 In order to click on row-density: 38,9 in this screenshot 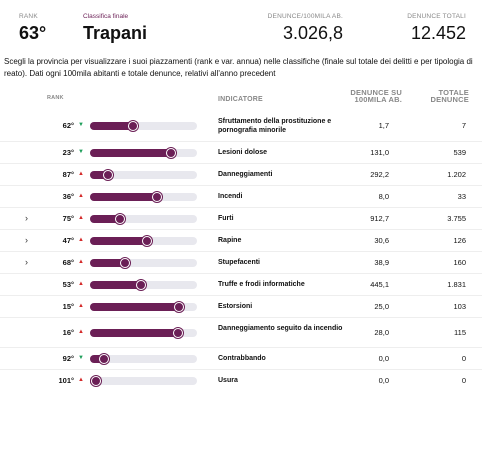, I will do `click(381, 262)`.